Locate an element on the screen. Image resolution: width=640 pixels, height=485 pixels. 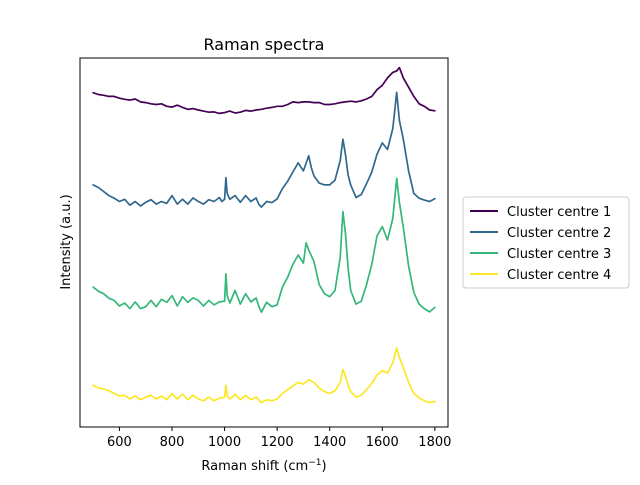
x-axis-label-main: Raman shift (cm is located at coordinates (254, 466).